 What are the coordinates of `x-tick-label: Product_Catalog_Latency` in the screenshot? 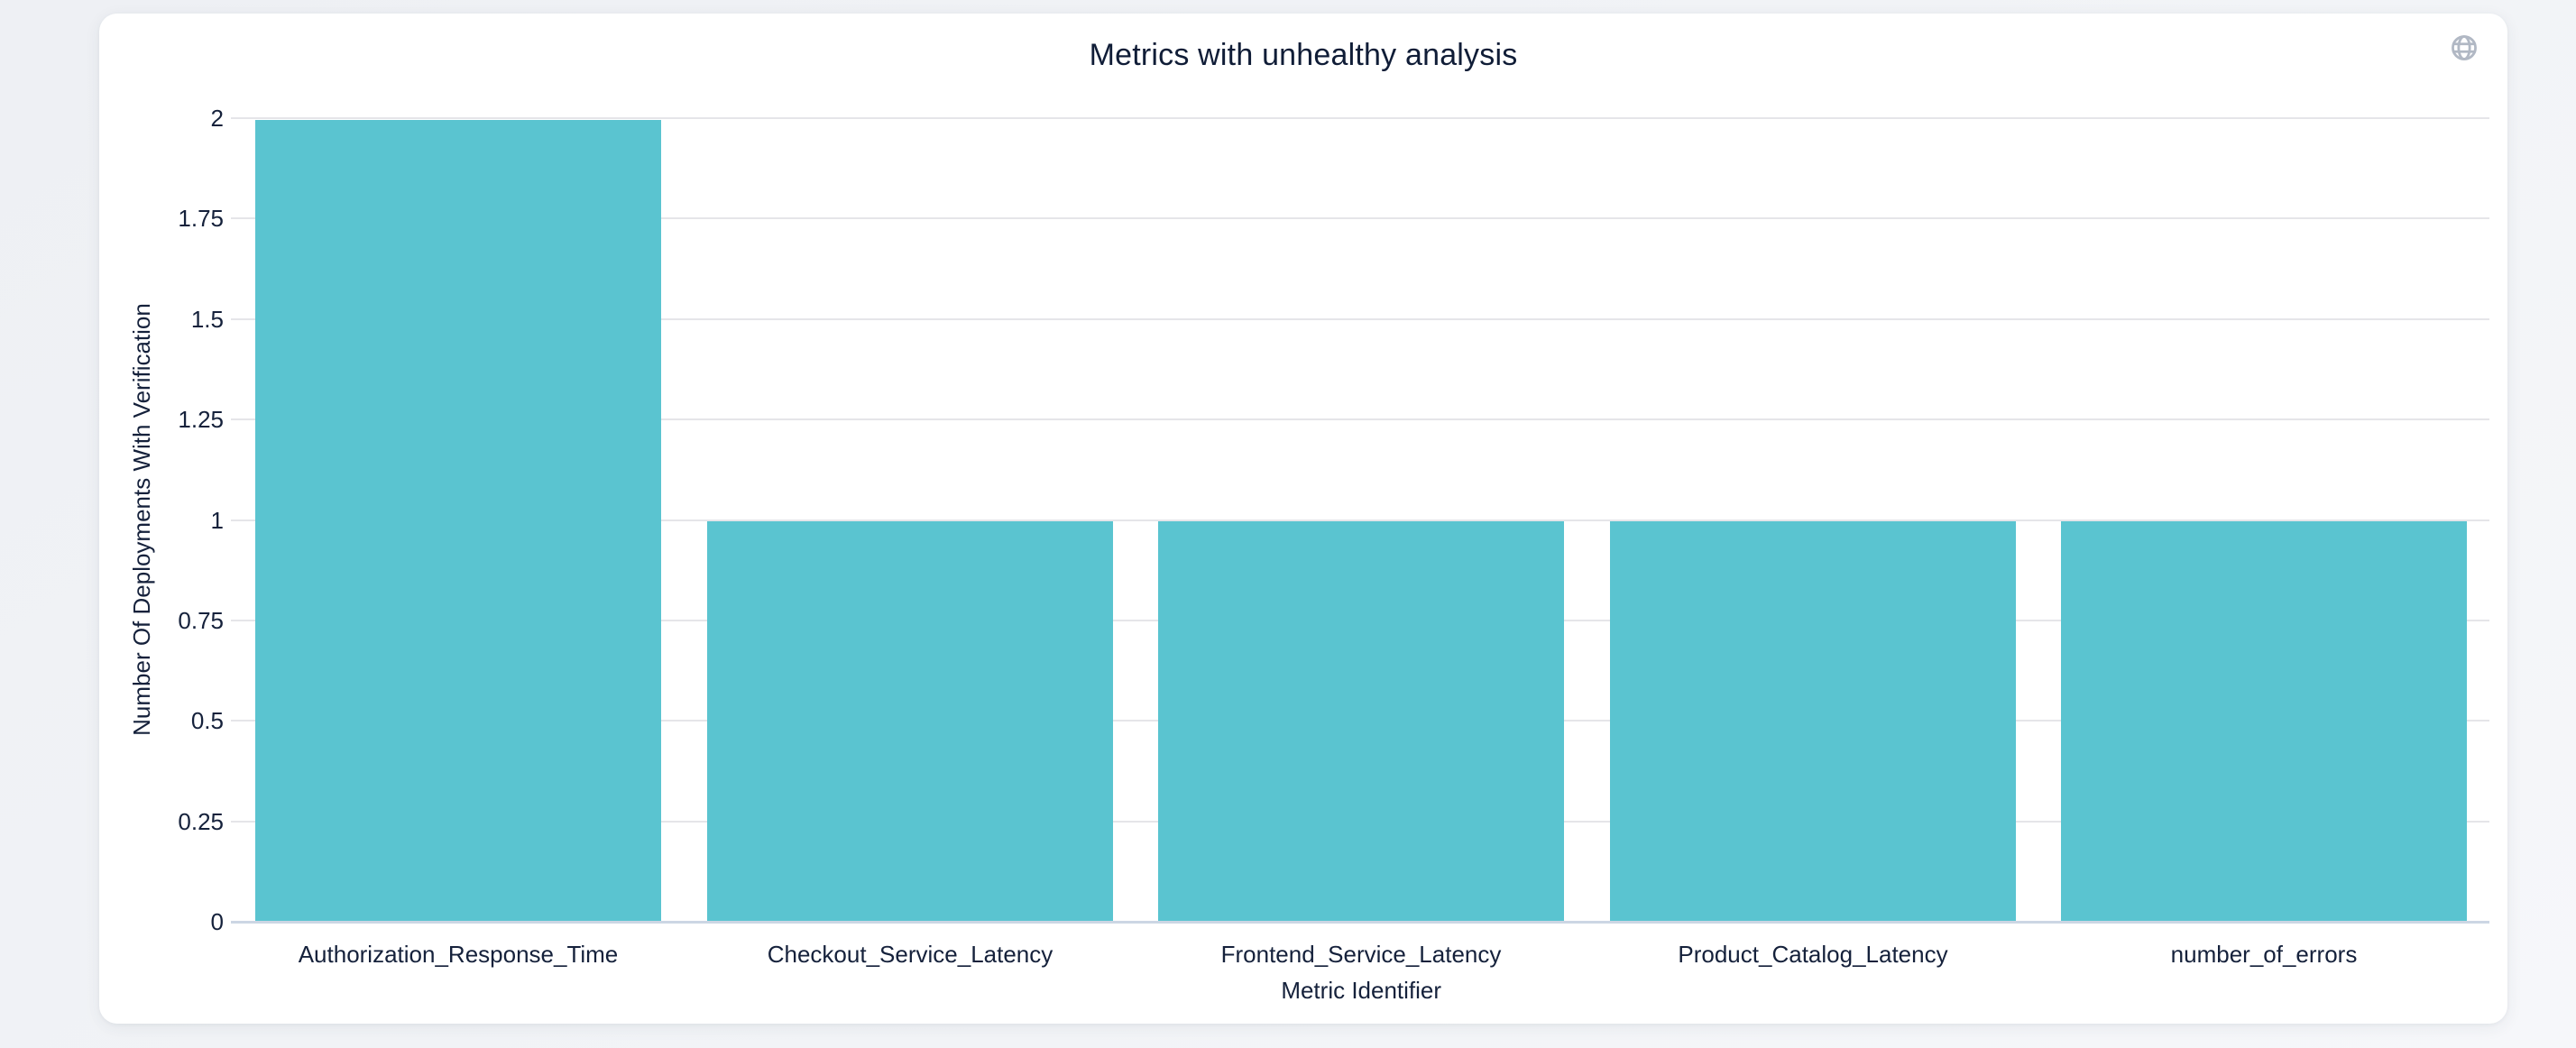 It's located at (1813, 955).